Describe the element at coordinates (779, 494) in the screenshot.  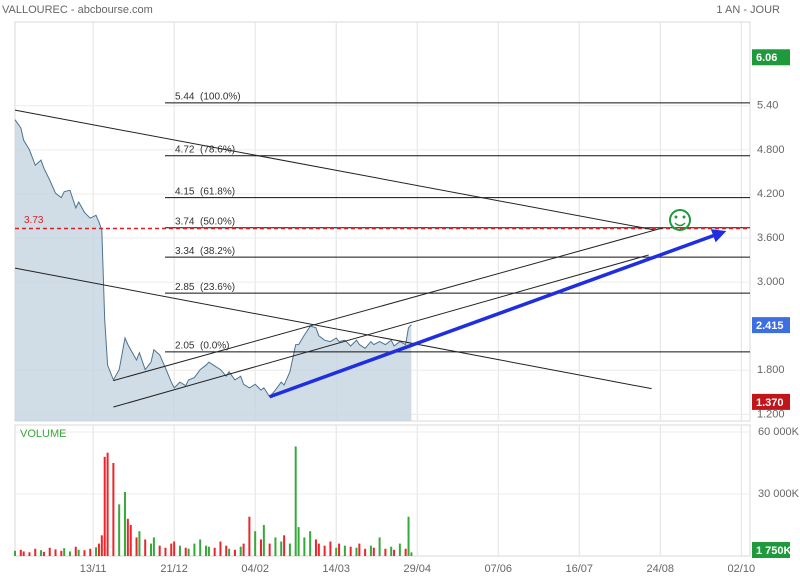
I see `y-tick-label: 30 000K` at that location.